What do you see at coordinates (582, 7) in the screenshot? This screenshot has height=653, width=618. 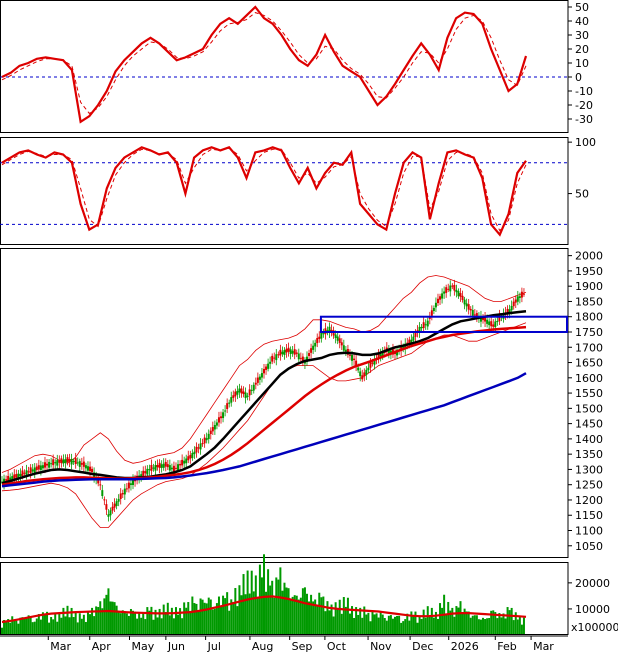 I see `oscillator-tick-label: 50` at bounding box center [582, 7].